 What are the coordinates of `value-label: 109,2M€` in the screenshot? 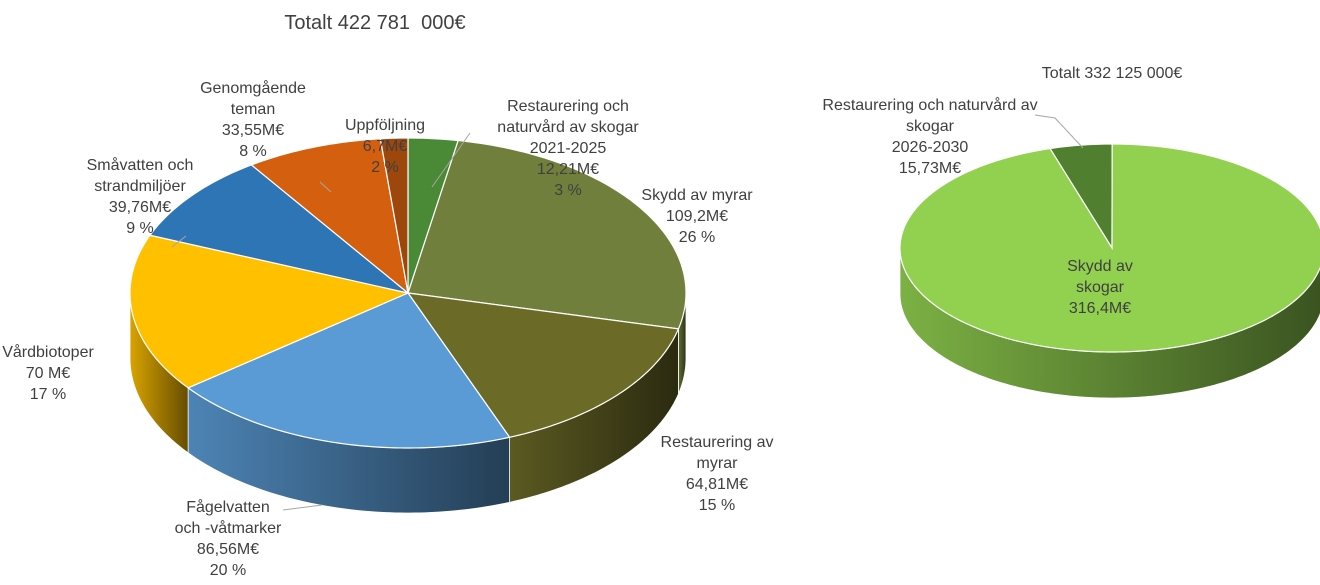 It's located at (697, 216).